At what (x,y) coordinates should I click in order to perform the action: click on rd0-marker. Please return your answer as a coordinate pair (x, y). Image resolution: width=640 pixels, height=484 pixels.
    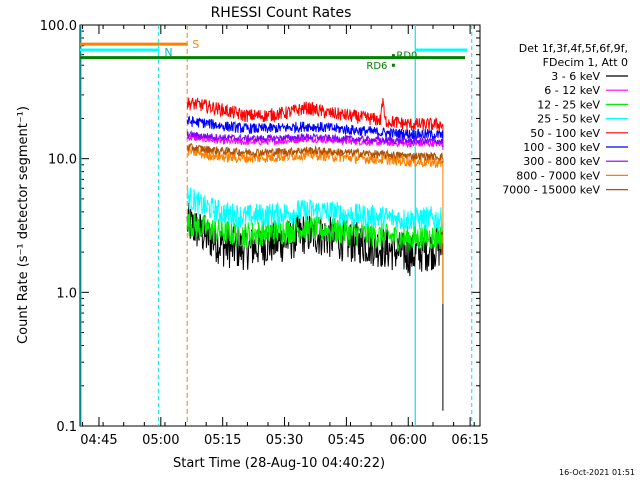
    Looking at the image, I should click on (393, 56).